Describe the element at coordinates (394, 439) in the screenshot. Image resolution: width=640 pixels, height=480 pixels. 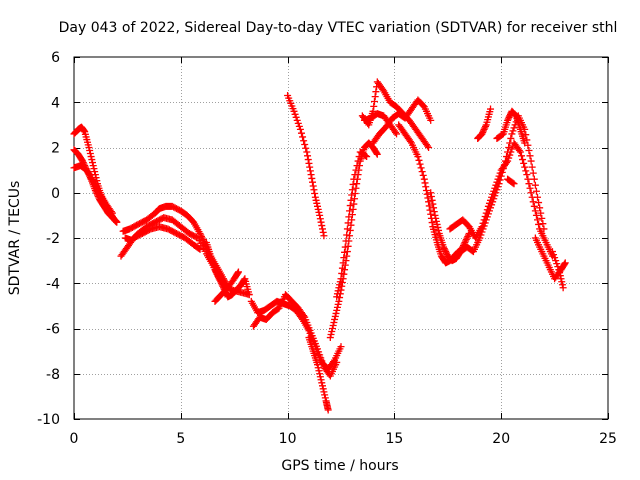
I see `x-tick-label: 15` at that location.